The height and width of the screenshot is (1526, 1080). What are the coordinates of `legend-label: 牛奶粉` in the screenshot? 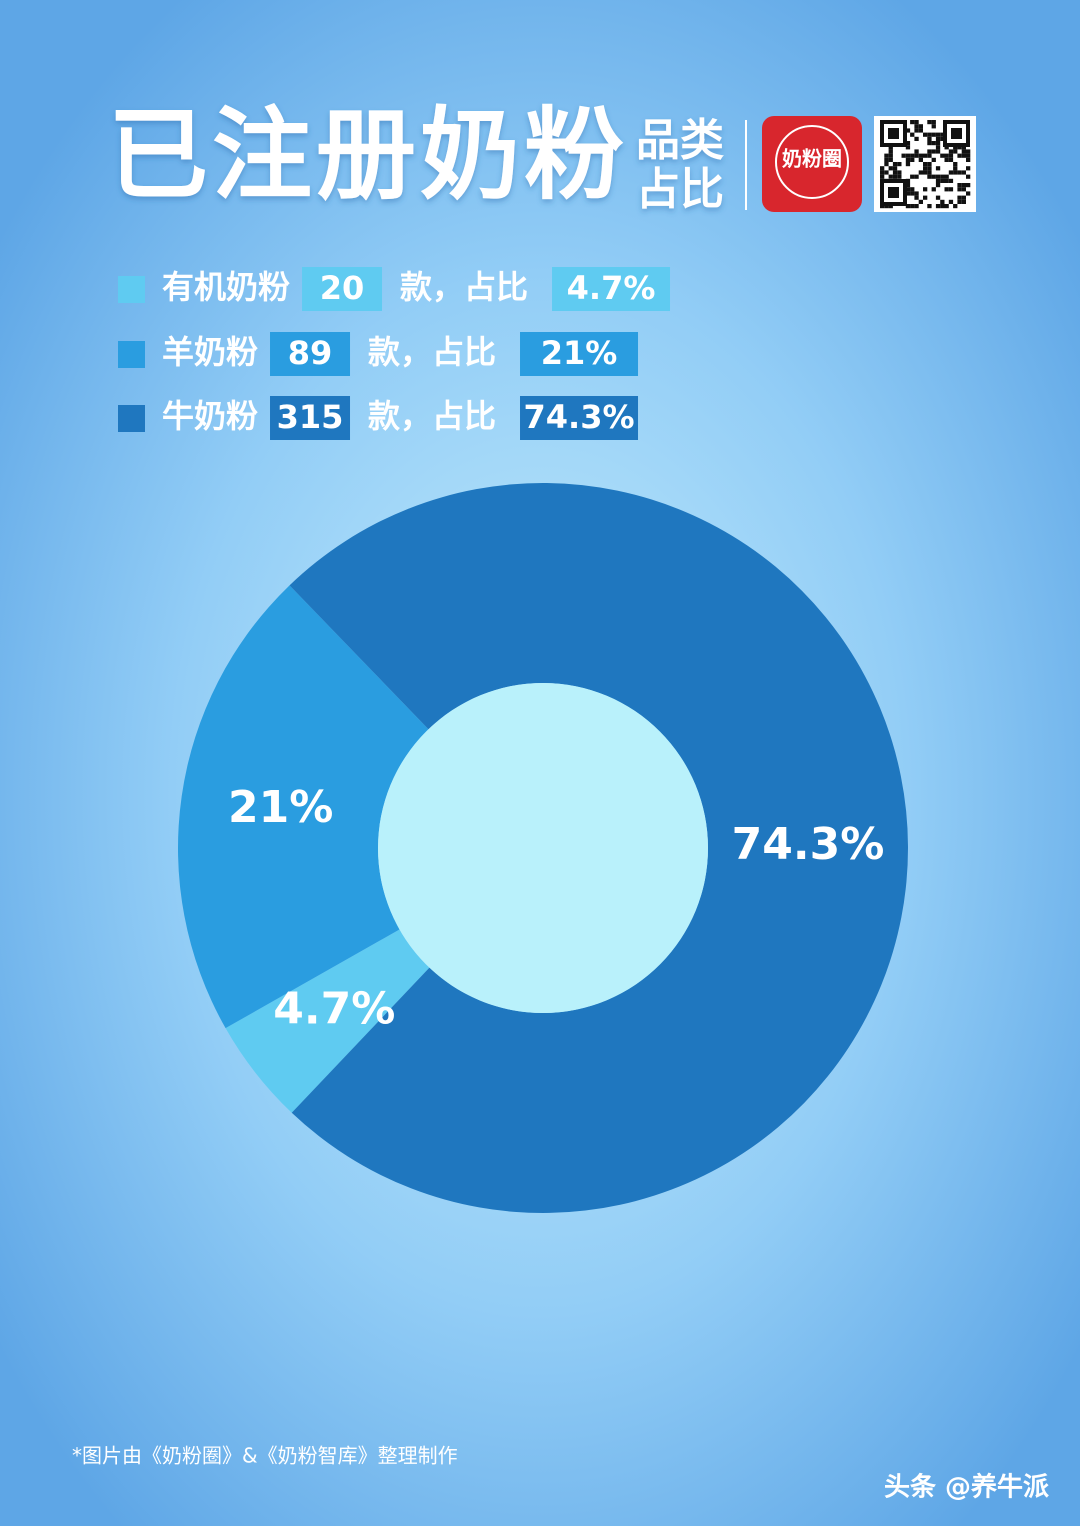 It's located at (210, 416).